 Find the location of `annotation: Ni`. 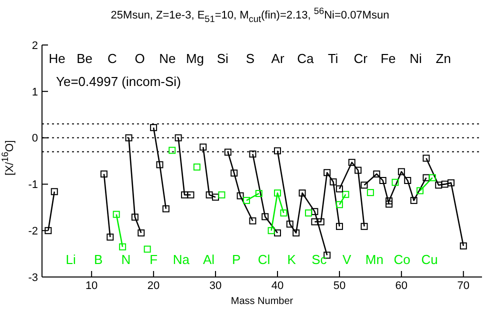

annotation: Ni is located at coordinates (415, 58).